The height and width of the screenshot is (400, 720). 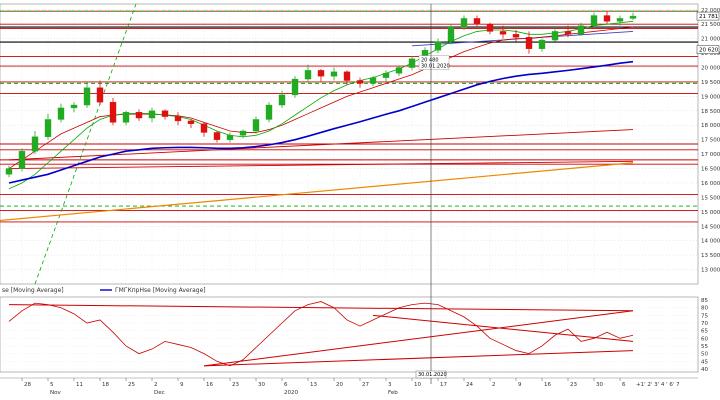 I want to click on time-tick-label: 20, so click(x=339, y=385).